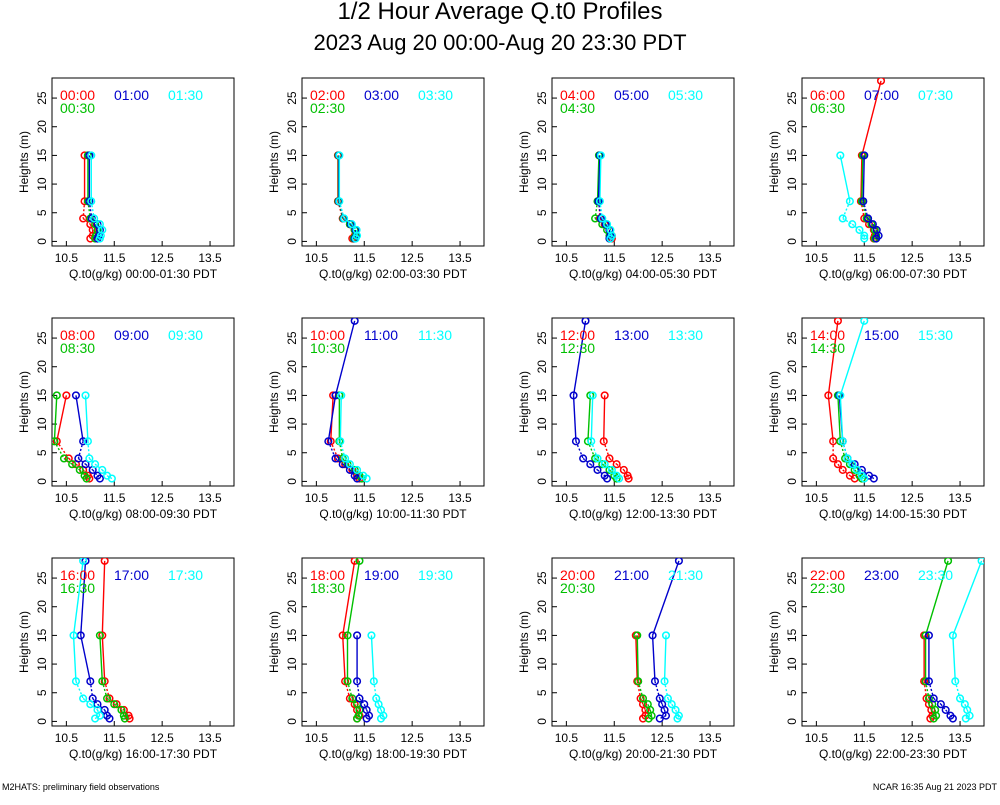 This screenshot has height=805, width=1000. I want to click on legend-label: 11:00, so click(381, 335).